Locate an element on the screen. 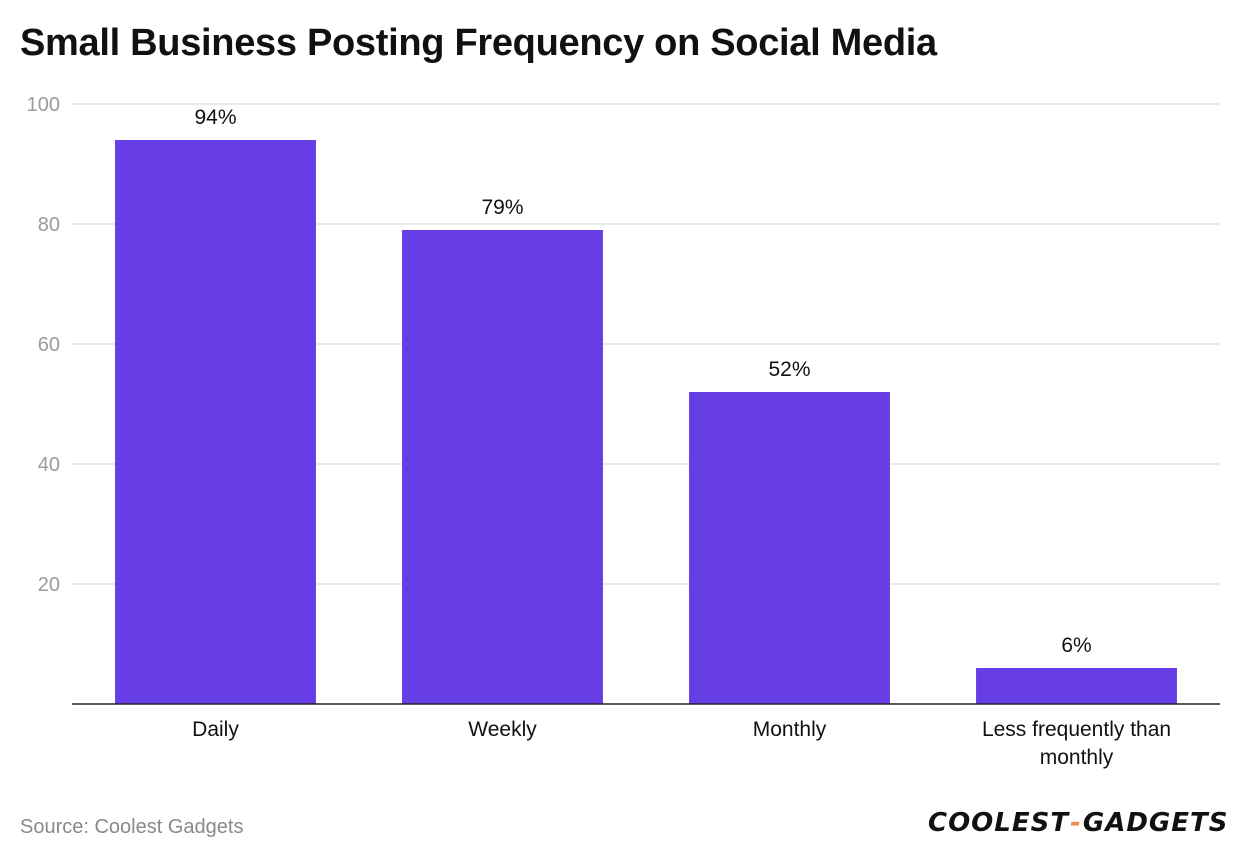 This screenshot has height=862, width=1240. x-tick-label: Weekly is located at coordinates (502, 729).